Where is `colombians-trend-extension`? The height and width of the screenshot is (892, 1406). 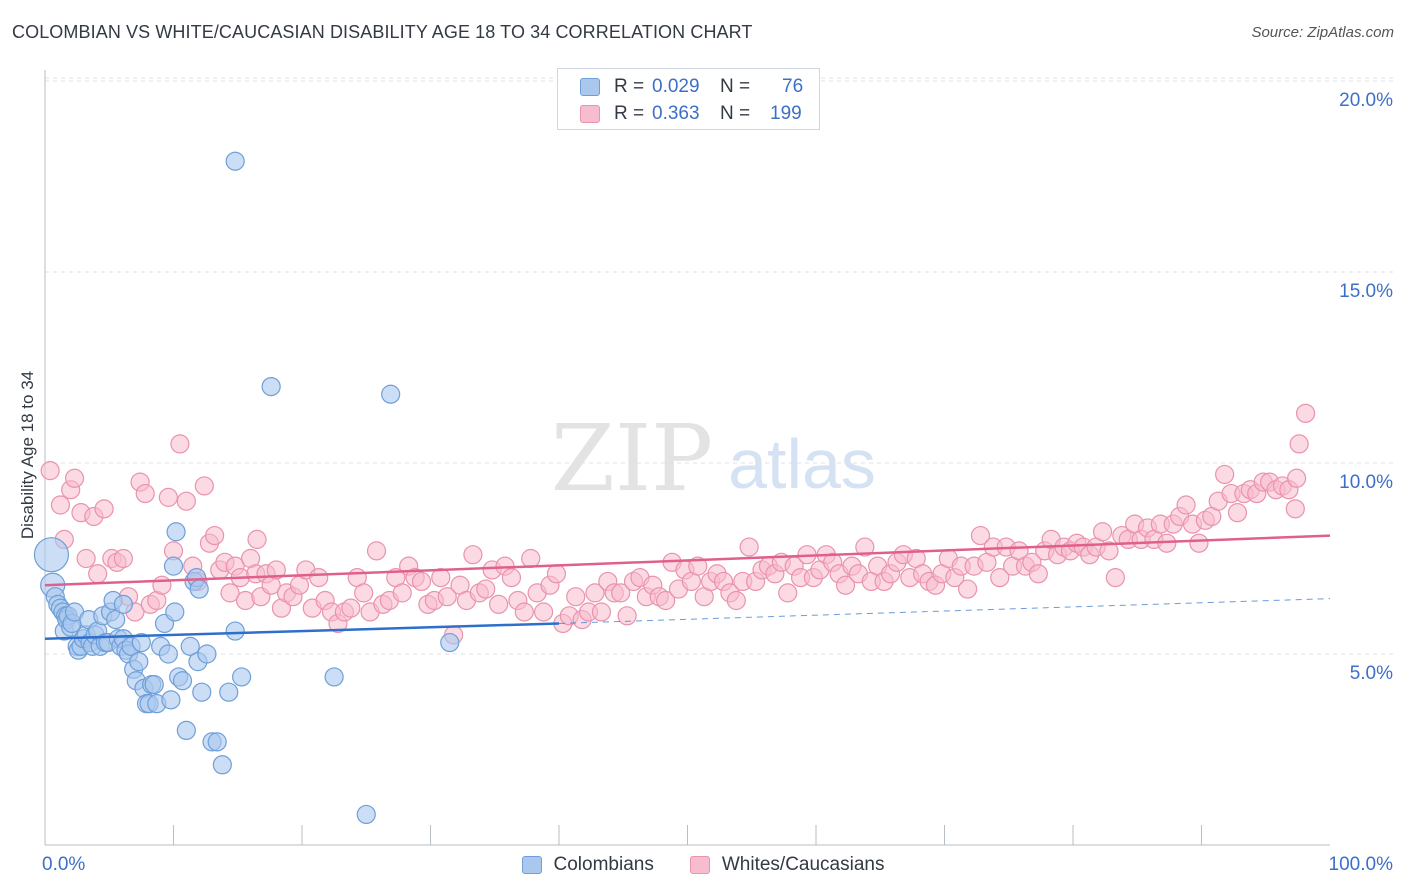
colombians-trend-extension is located at coordinates (944, 611).